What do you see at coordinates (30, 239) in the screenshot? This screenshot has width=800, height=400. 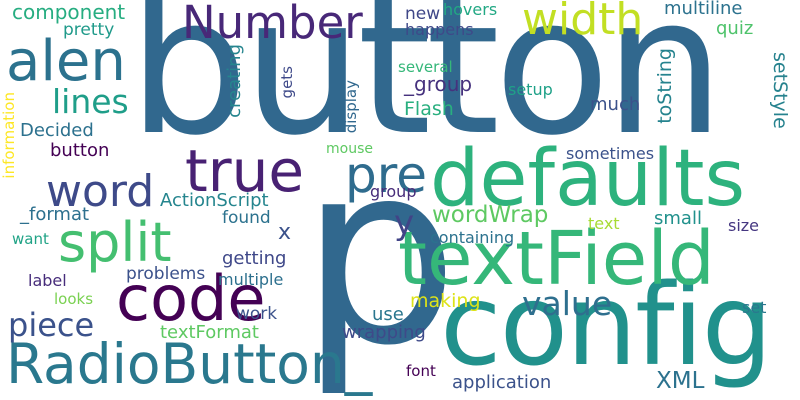 I see `word-want: want` at bounding box center [30, 239].